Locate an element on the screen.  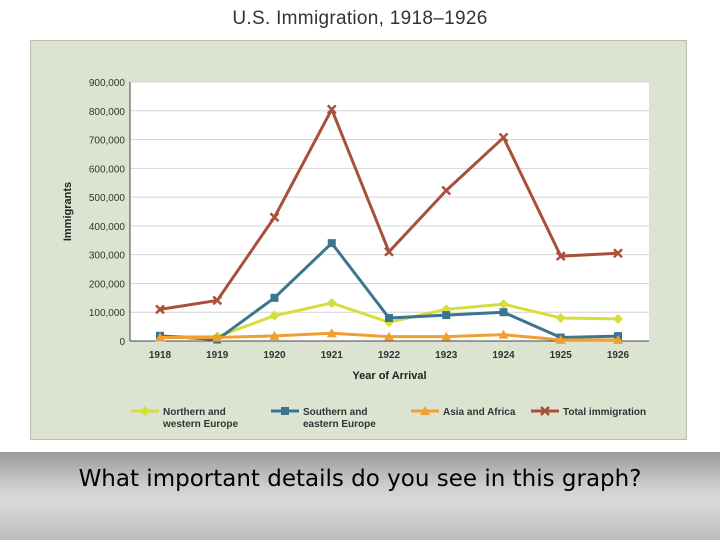
legend-label: Northern and is located at coordinates (194, 412).